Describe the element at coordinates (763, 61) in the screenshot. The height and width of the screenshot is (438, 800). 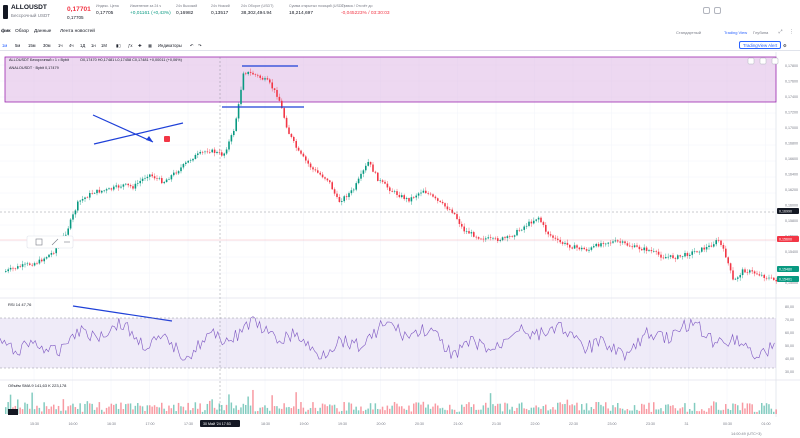
I see `maximize-icon` at that location.